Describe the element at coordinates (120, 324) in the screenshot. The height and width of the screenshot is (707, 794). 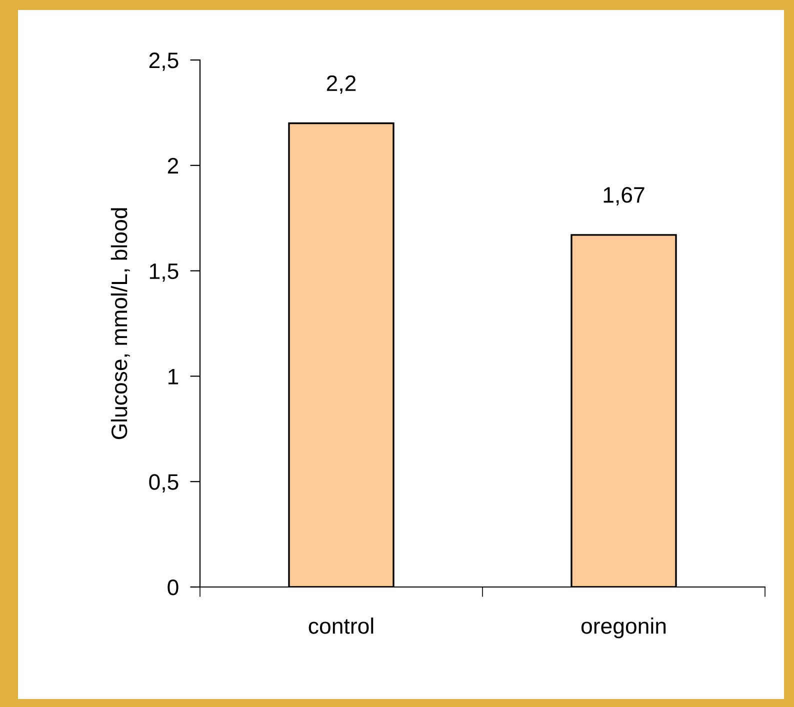
I see `y-axis-title: Glucose, mmol/L, blood` at that location.